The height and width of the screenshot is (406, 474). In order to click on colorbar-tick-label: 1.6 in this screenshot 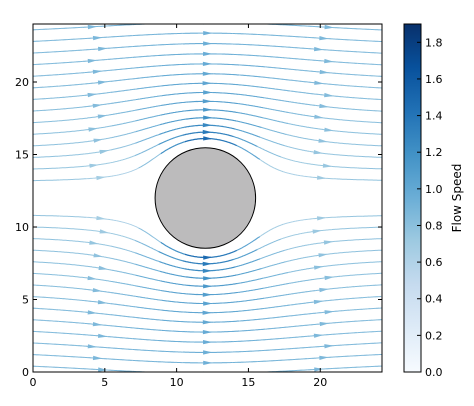, I will do `click(434, 79)`.